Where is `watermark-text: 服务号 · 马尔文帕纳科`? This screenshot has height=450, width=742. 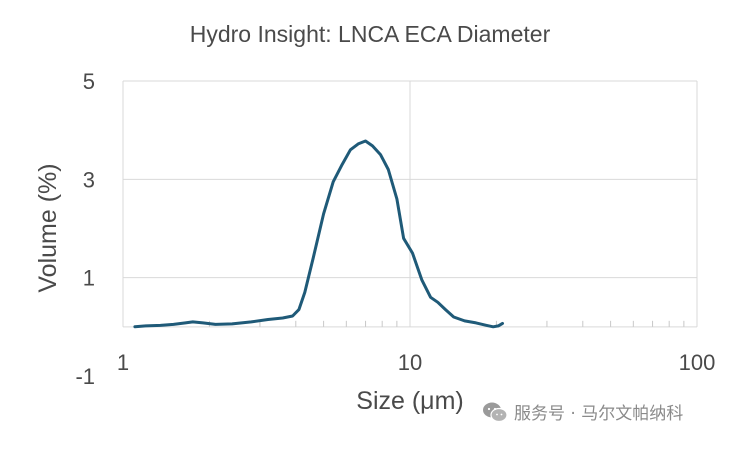 watermark-text: 服务号 · 马尔文帕纳科 is located at coordinates (599, 414).